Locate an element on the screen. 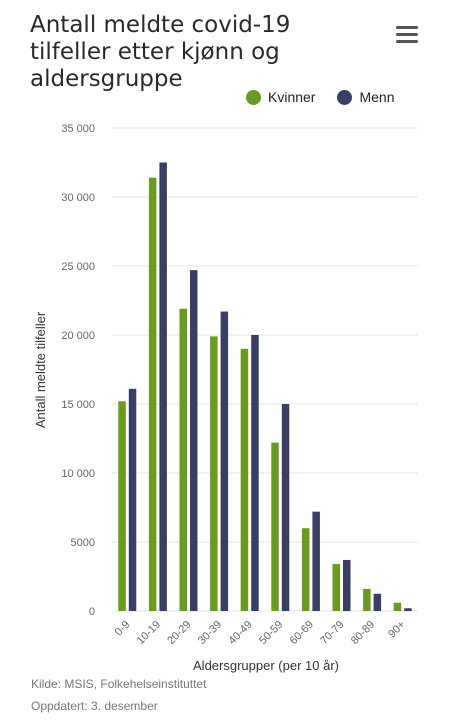 This screenshot has height=720, width=451. legend-label-menn: Menn is located at coordinates (377, 97).